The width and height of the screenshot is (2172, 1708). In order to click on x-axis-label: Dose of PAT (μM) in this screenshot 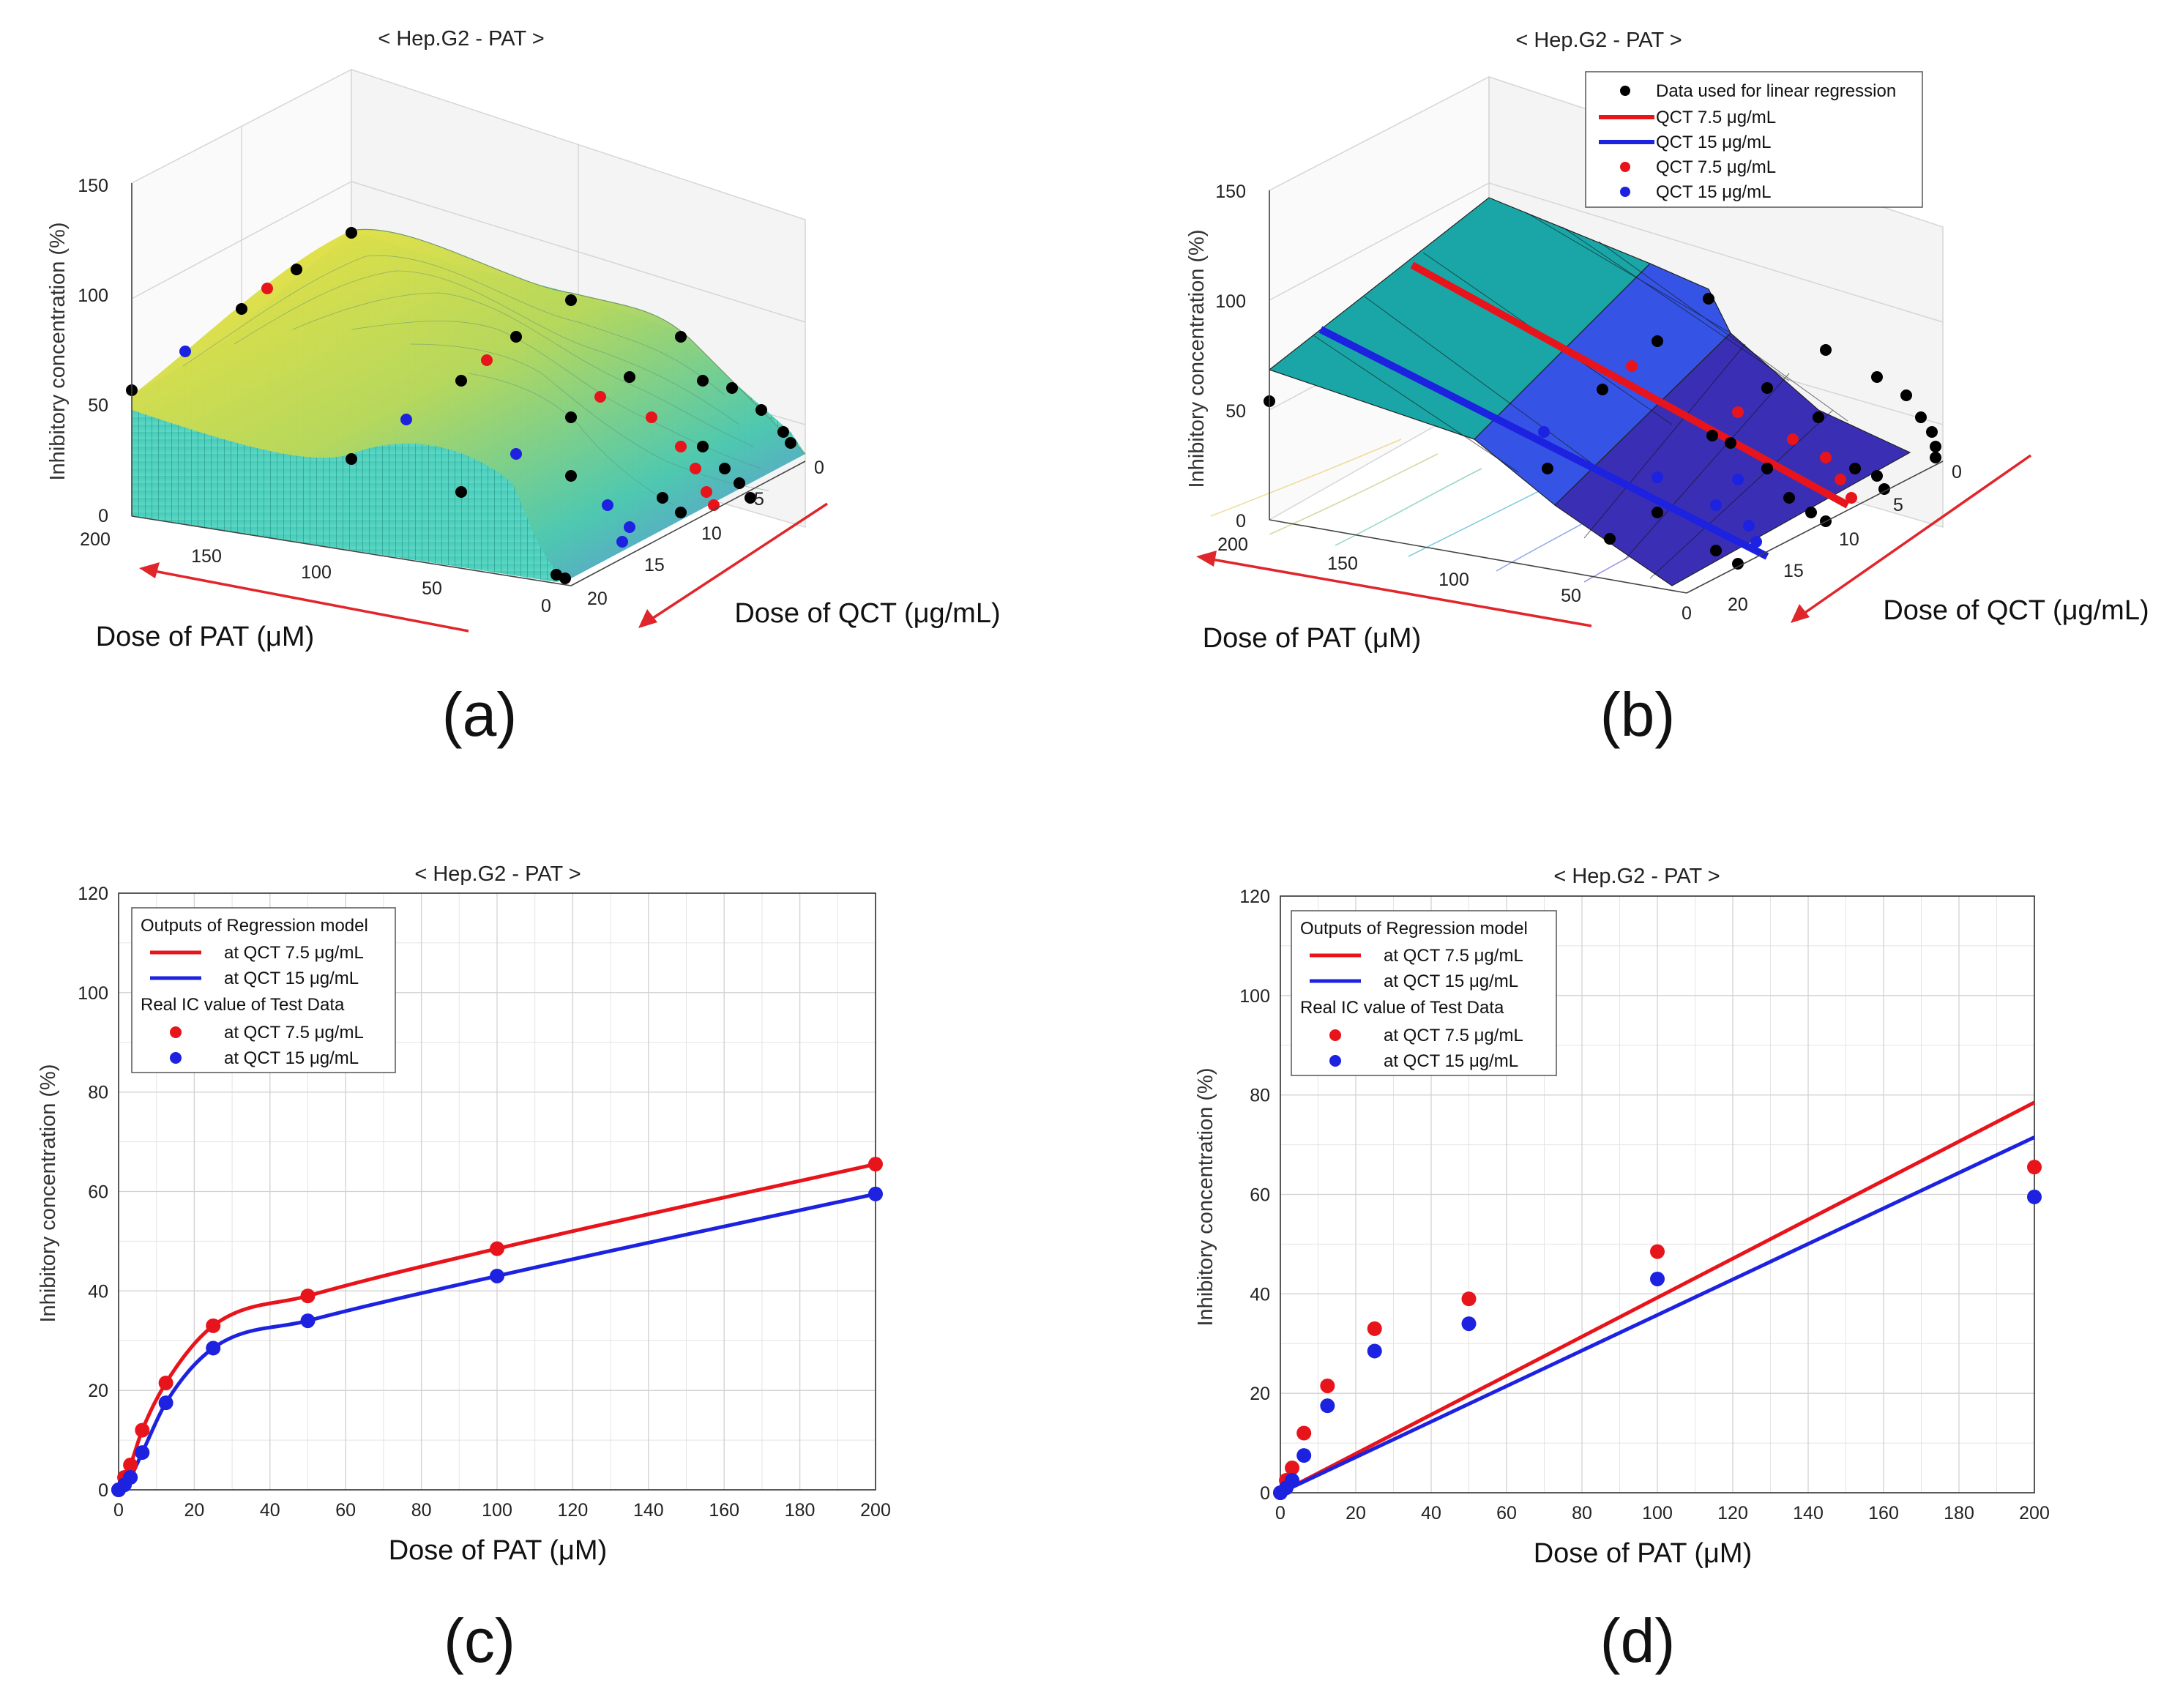, I will do `click(1643, 1554)`.